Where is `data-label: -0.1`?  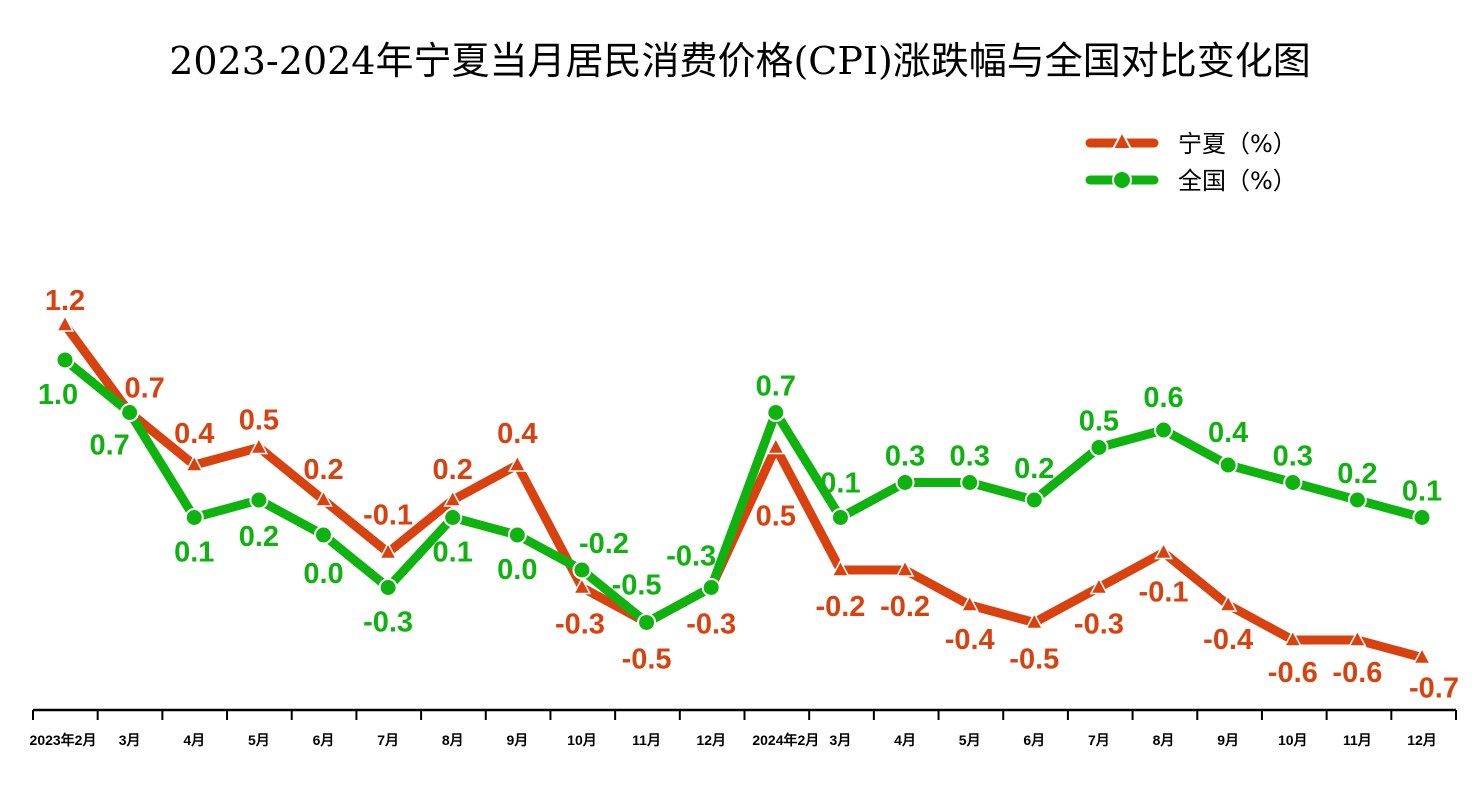 data-label: -0.1 is located at coordinates (388, 516).